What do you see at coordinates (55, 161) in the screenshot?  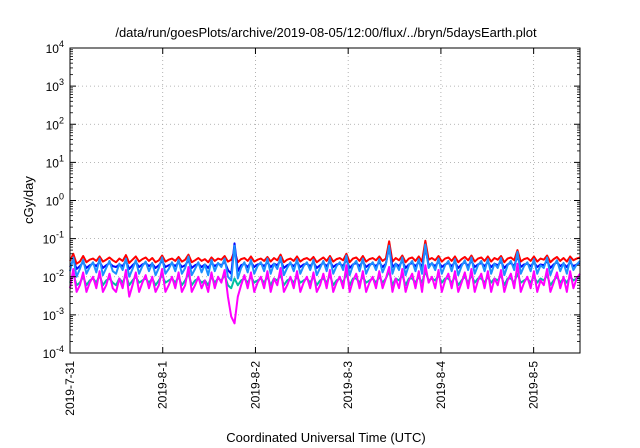 I see `y-tick-label: 10¹` at bounding box center [55, 161].